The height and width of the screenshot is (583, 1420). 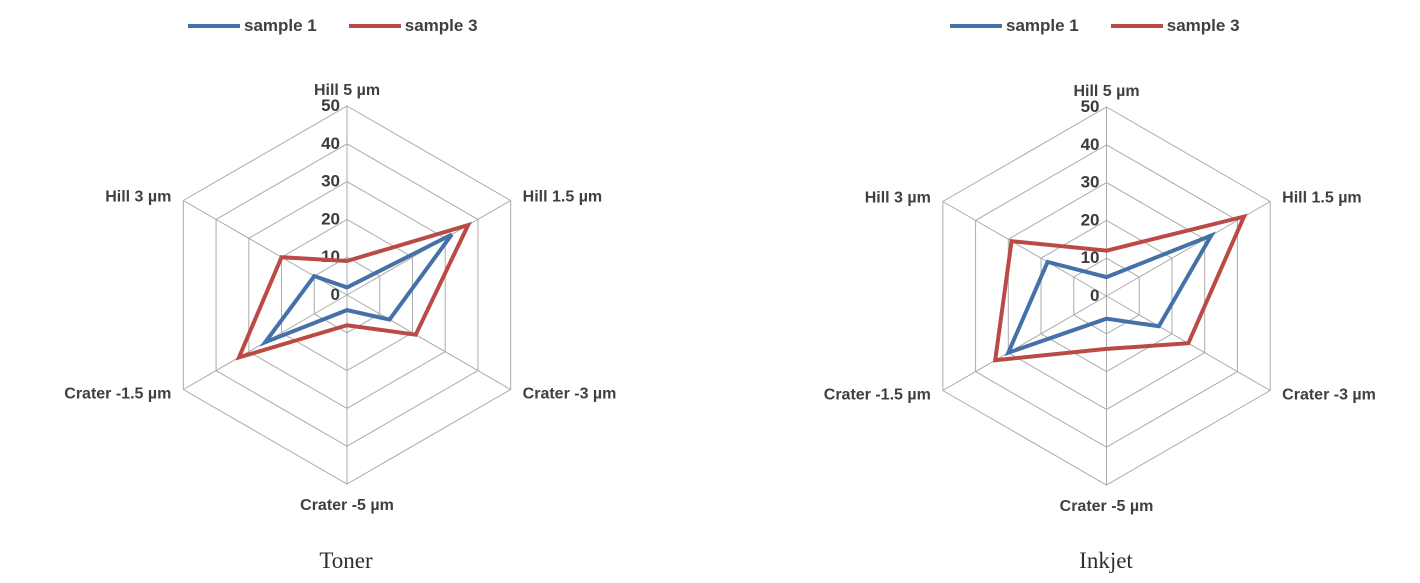 I want to click on chart-caption-toner: Toner, so click(x=346, y=560).